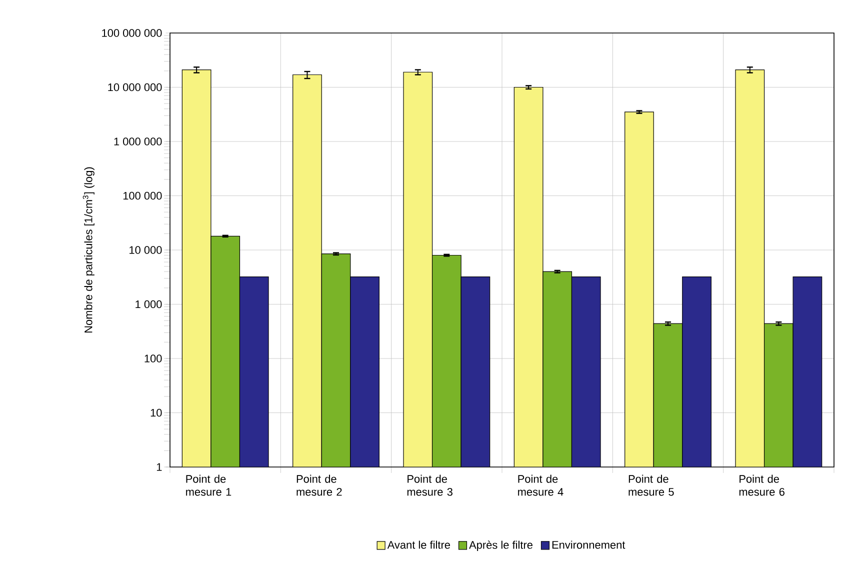 The height and width of the screenshot is (567, 864). Describe the element at coordinates (153, 358) in the screenshot. I see `y-tick-label: 100` at that location.